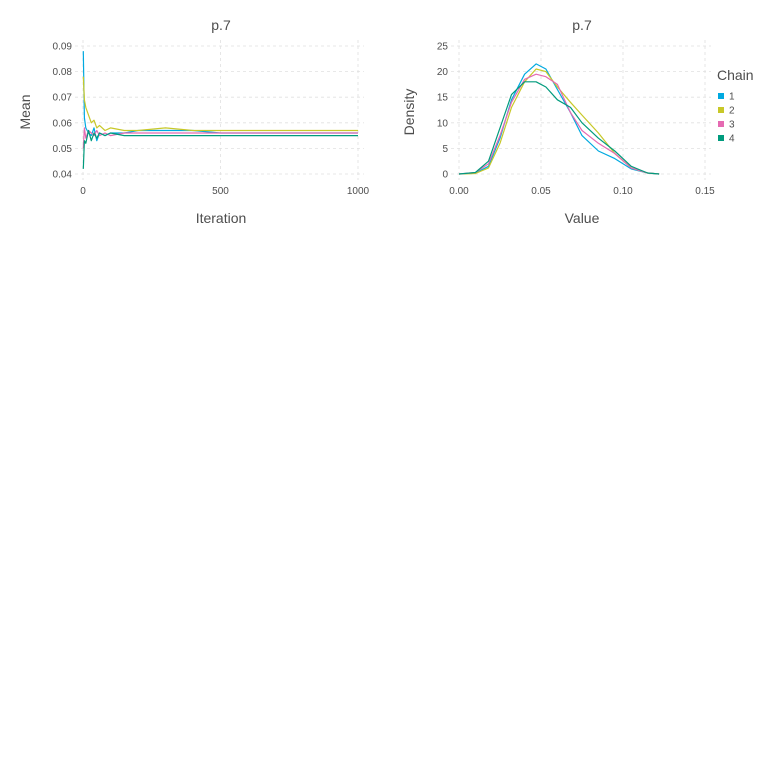 Image resolution: width=768 pixels, height=768 pixels. What do you see at coordinates (358, 191) in the screenshot?
I see `mean-x-tick-label: 1000` at bounding box center [358, 191].